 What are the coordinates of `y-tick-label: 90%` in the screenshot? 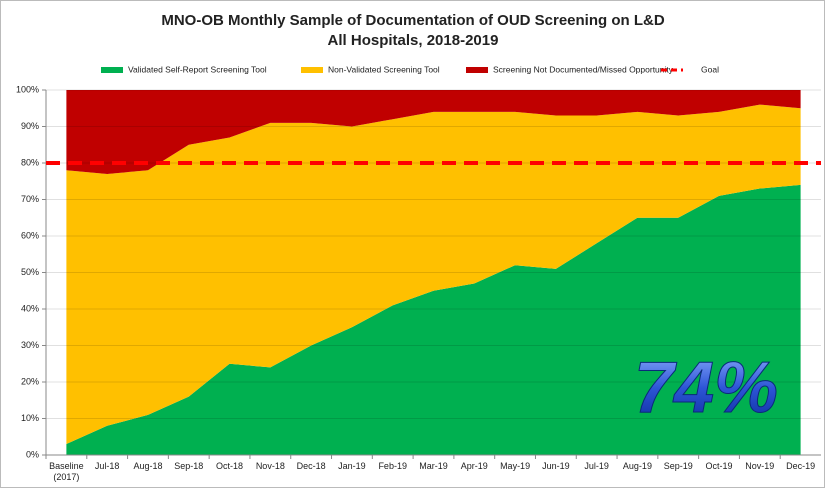 It's located at (30, 126).